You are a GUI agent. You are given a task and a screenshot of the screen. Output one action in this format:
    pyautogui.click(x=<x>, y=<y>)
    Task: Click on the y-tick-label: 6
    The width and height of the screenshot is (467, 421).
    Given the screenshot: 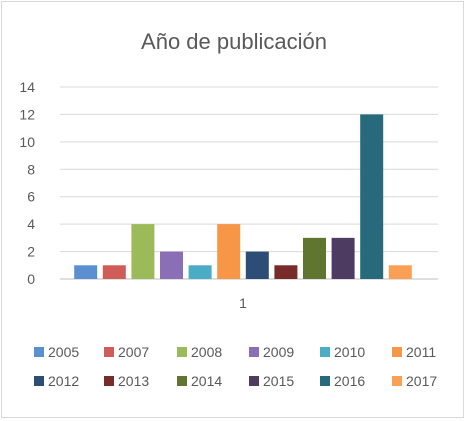 What is the action you would take?
    pyautogui.click(x=31, y=197)
    